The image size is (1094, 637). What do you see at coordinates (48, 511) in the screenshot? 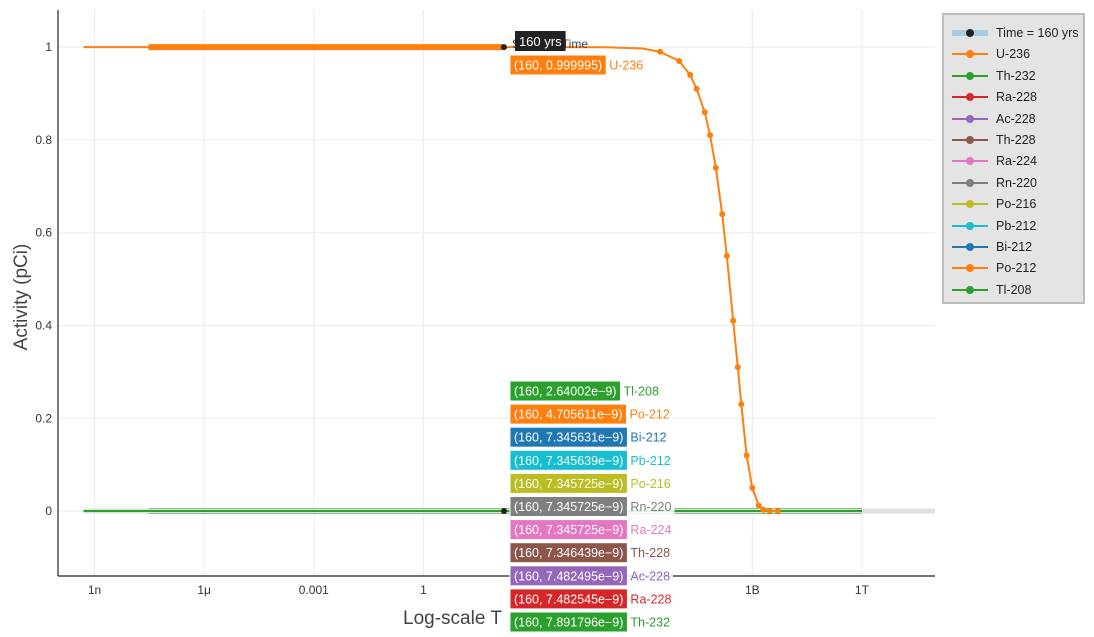
I see `y-tick-label: 0` at bounding box center [48, 511].